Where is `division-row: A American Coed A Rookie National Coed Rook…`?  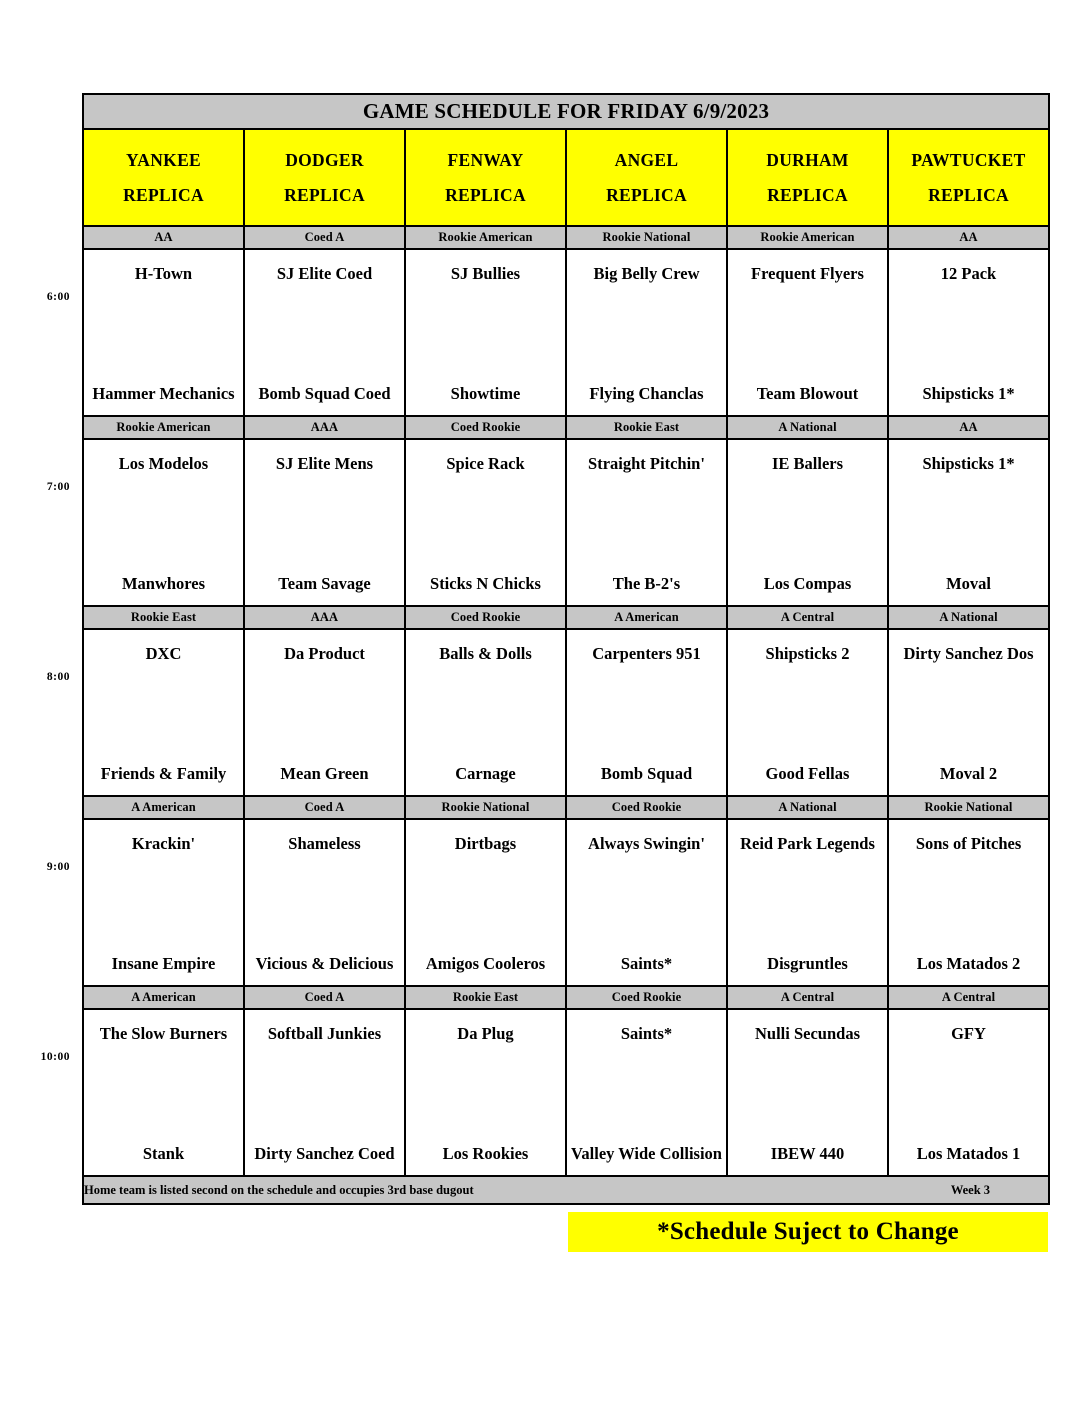
division-row: A American Coed A Rookie National Coed Rook… is located at coordinates (566, 807).